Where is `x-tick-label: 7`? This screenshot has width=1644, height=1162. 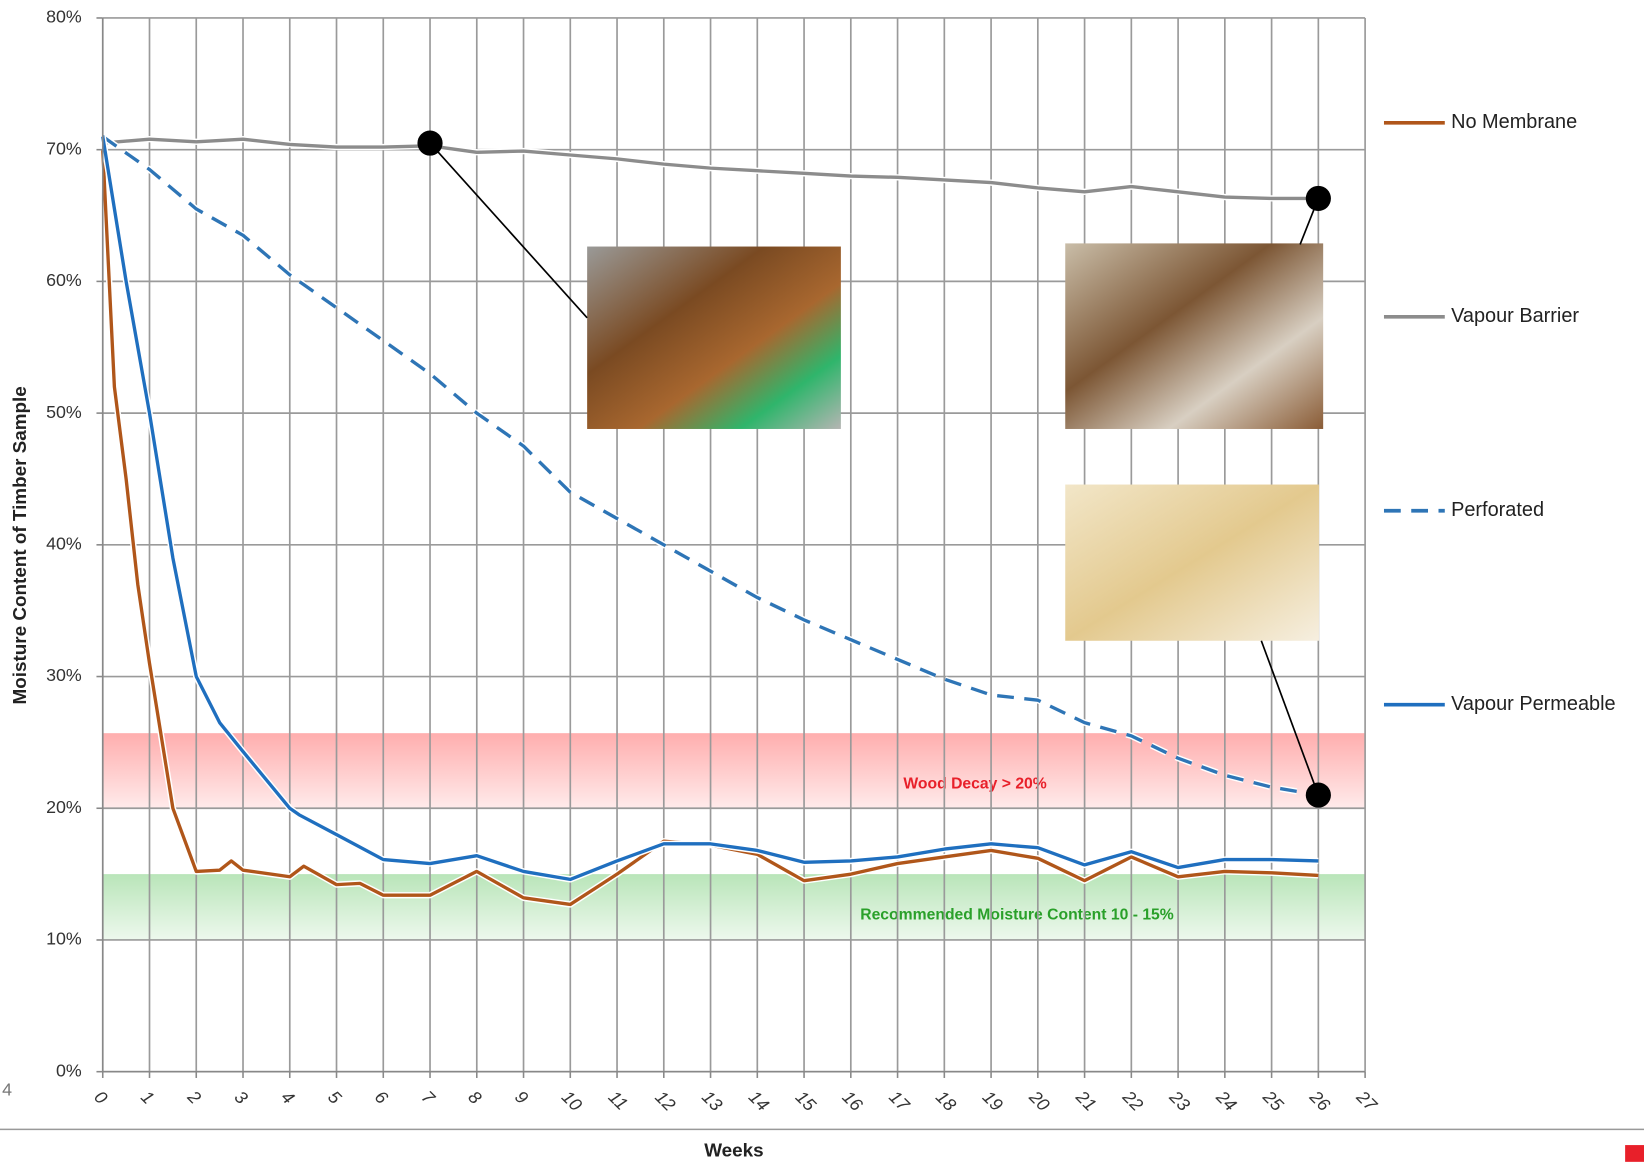 x-tick-label: 7 is located at coordinates (429, 1098).